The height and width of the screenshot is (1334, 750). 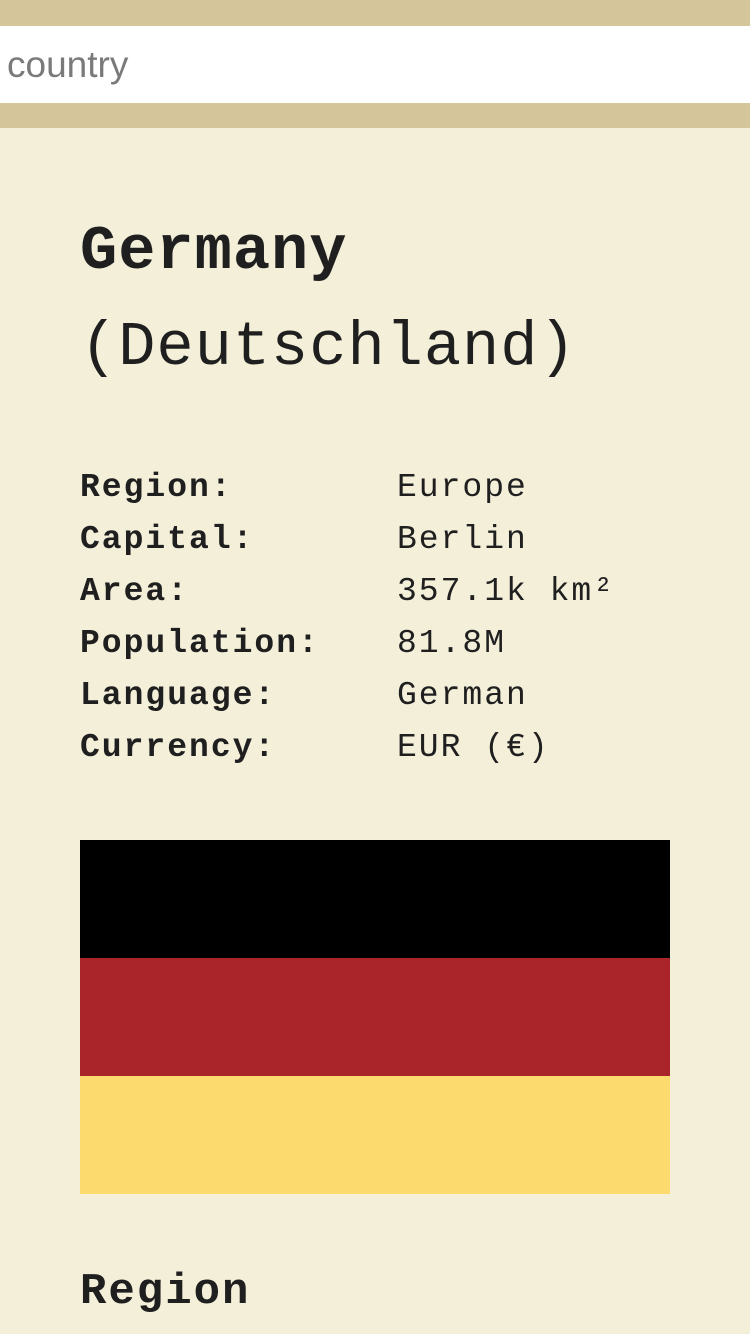 What do you see at coordinates (165, 1292) in the screenshot?
I see `region-section-heading: Region` at bounding box center [165, 1292].